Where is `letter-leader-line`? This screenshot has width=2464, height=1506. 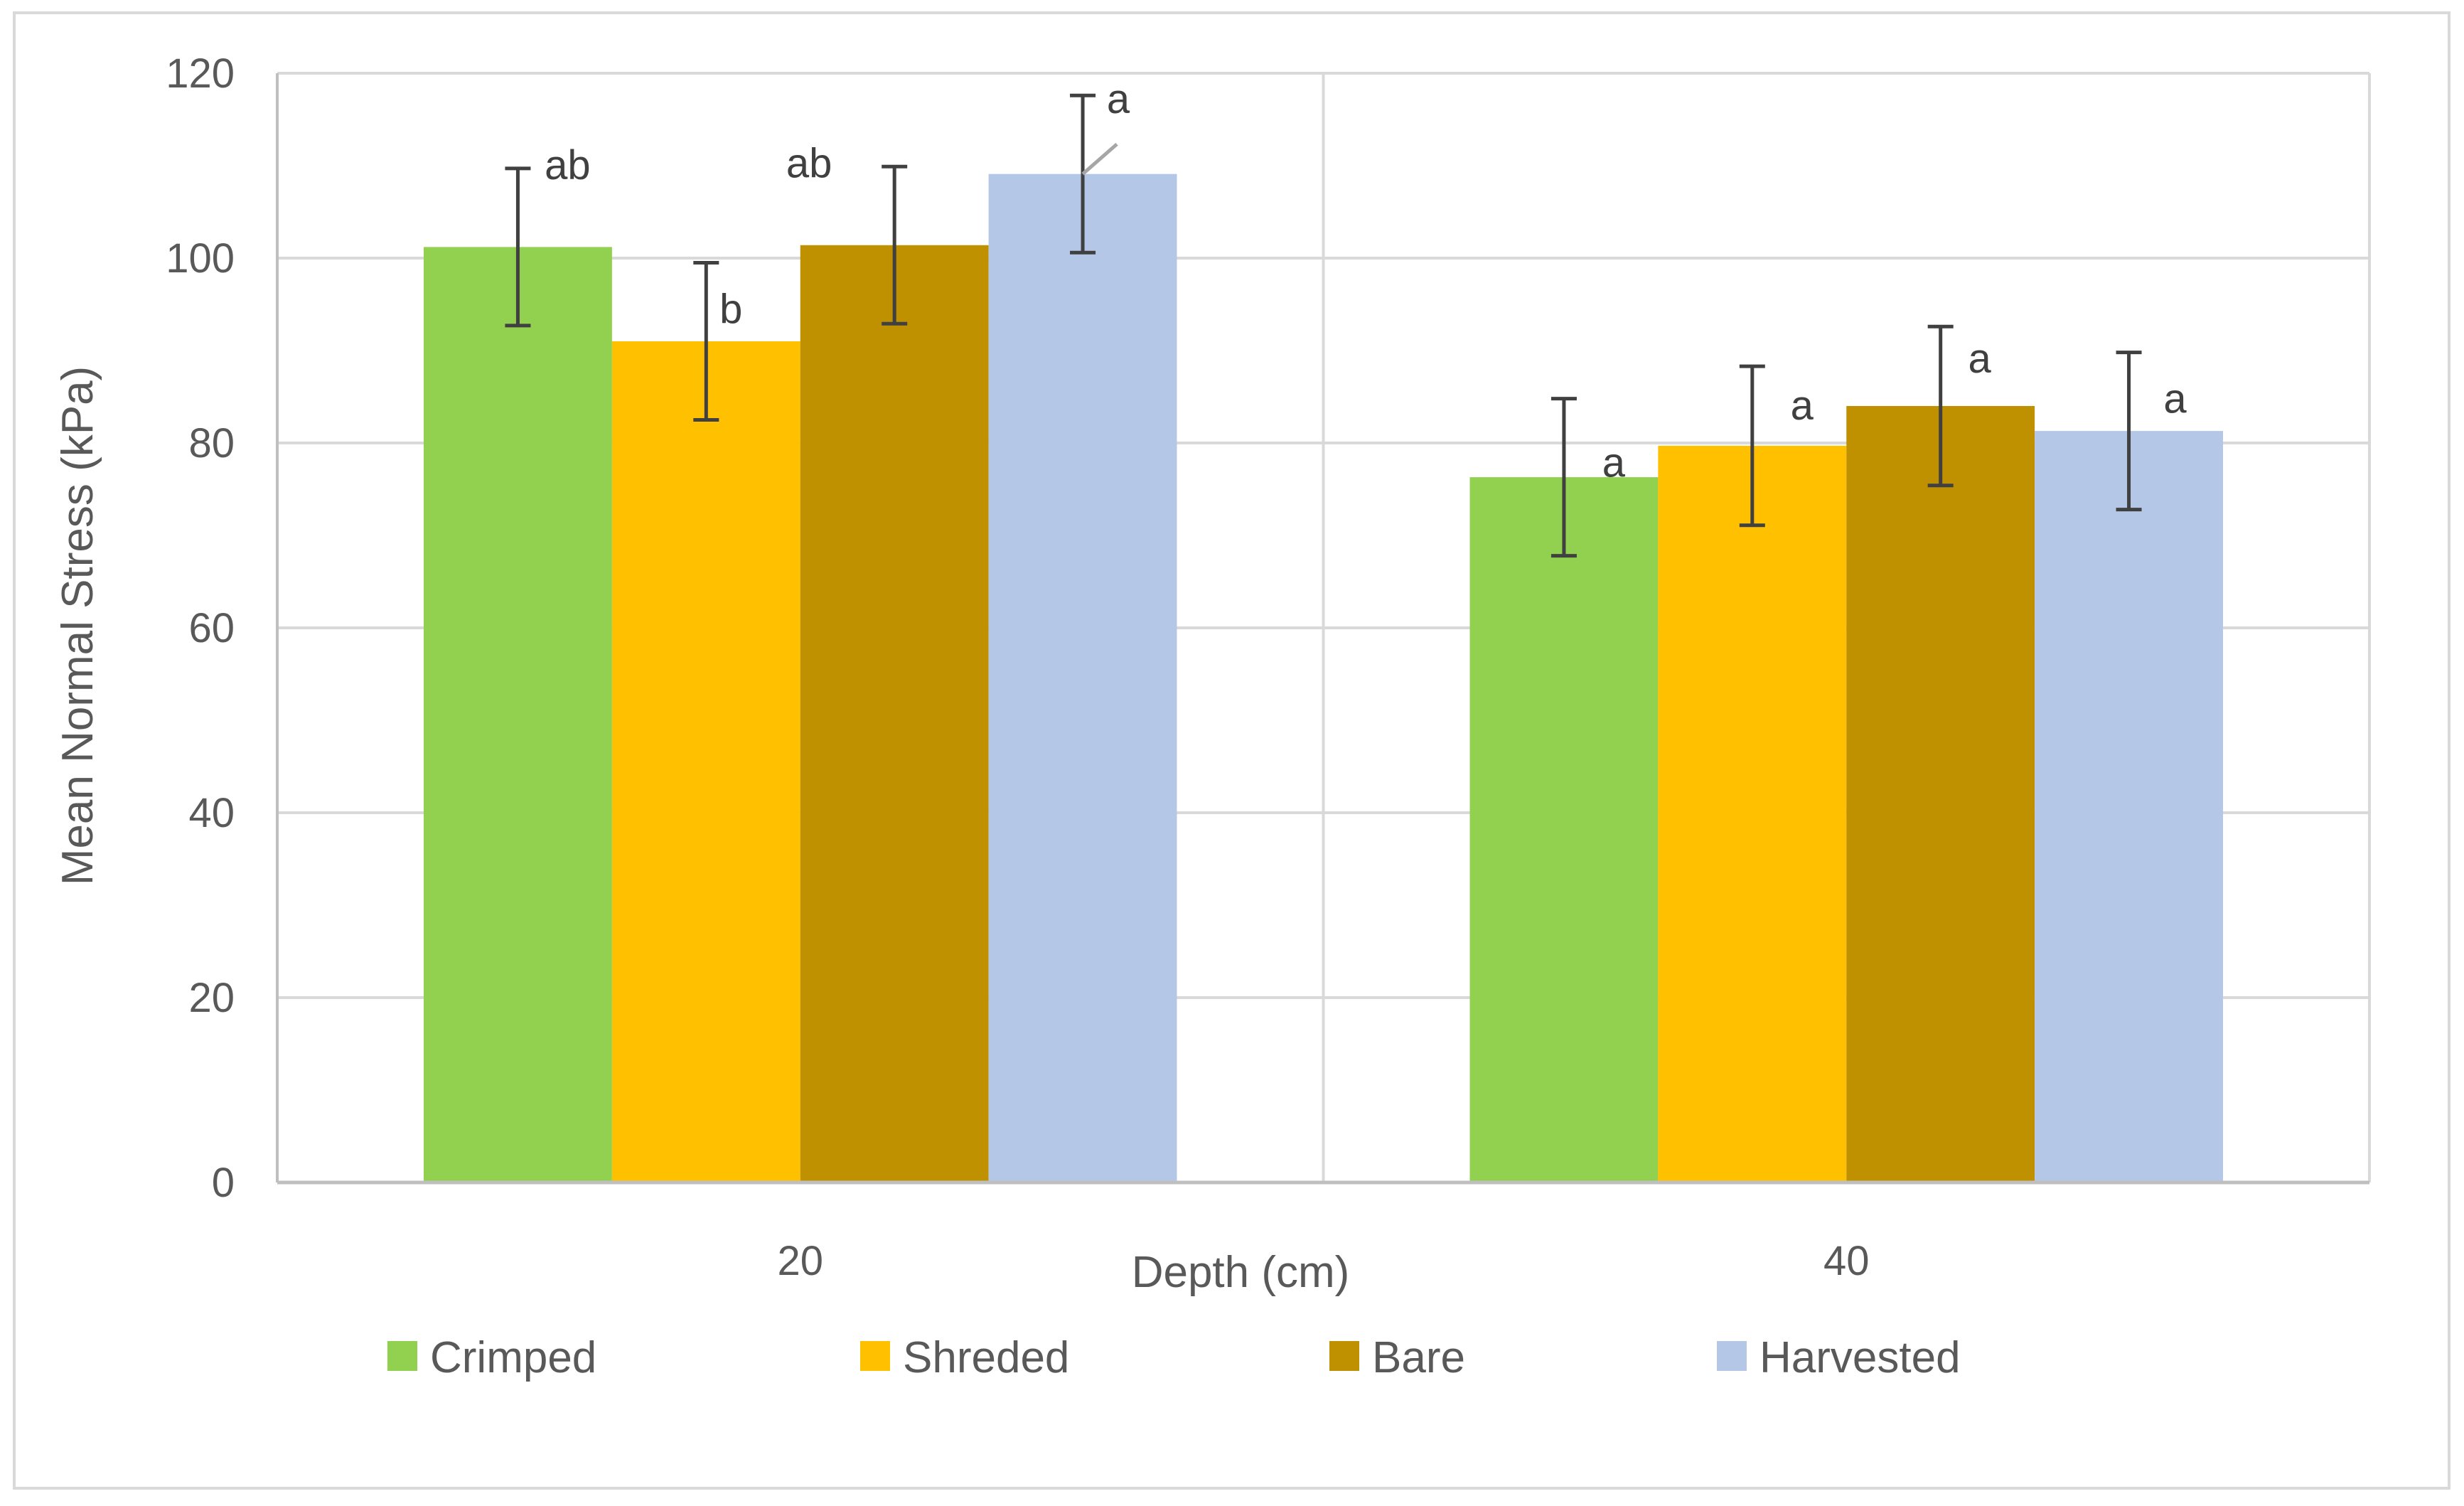
letter-leader-line is located at coordinates (1099, 159).